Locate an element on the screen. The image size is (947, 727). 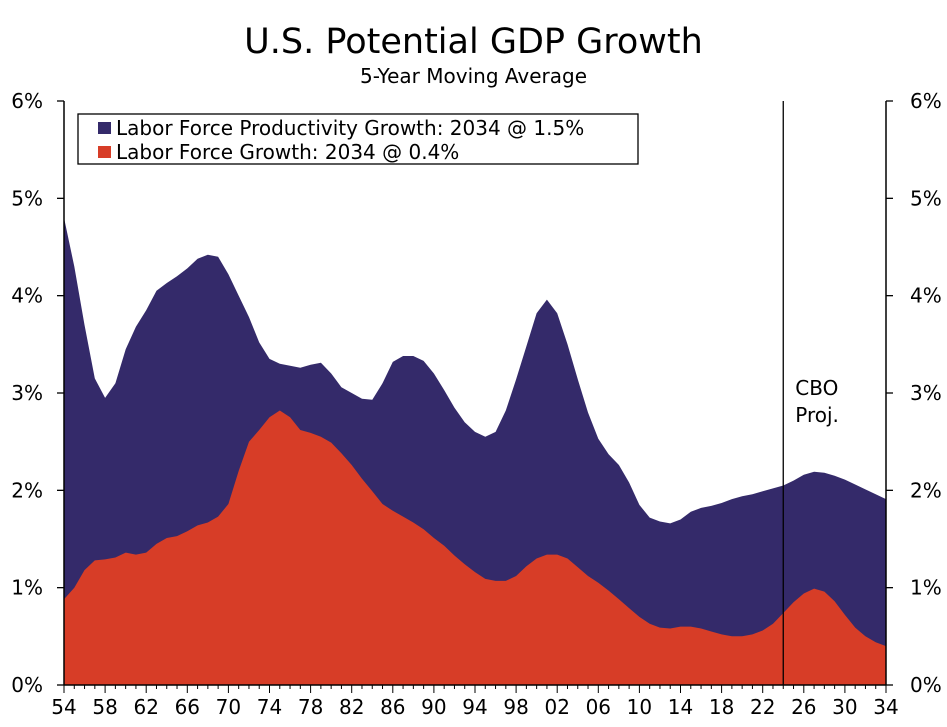
legend-box is located at coordinates (358, 139).